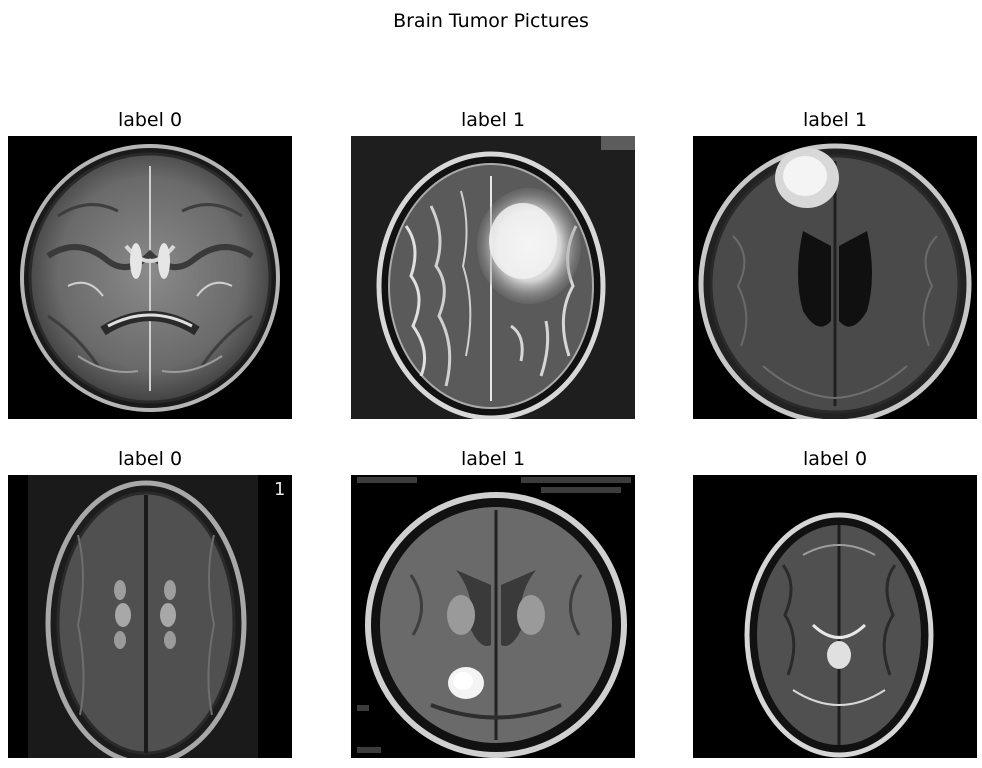 This screenshot has width=982, height=768. What do you see at coordinates (835, 120) in the screenshot?
I see `panel-label-3: label 1` at bounding box center [835, 120].